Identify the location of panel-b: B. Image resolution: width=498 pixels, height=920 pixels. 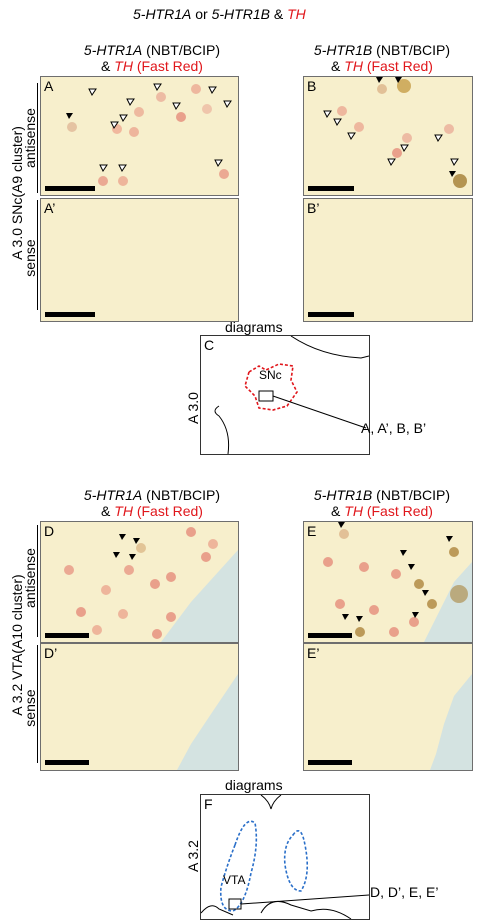
(388, 136).